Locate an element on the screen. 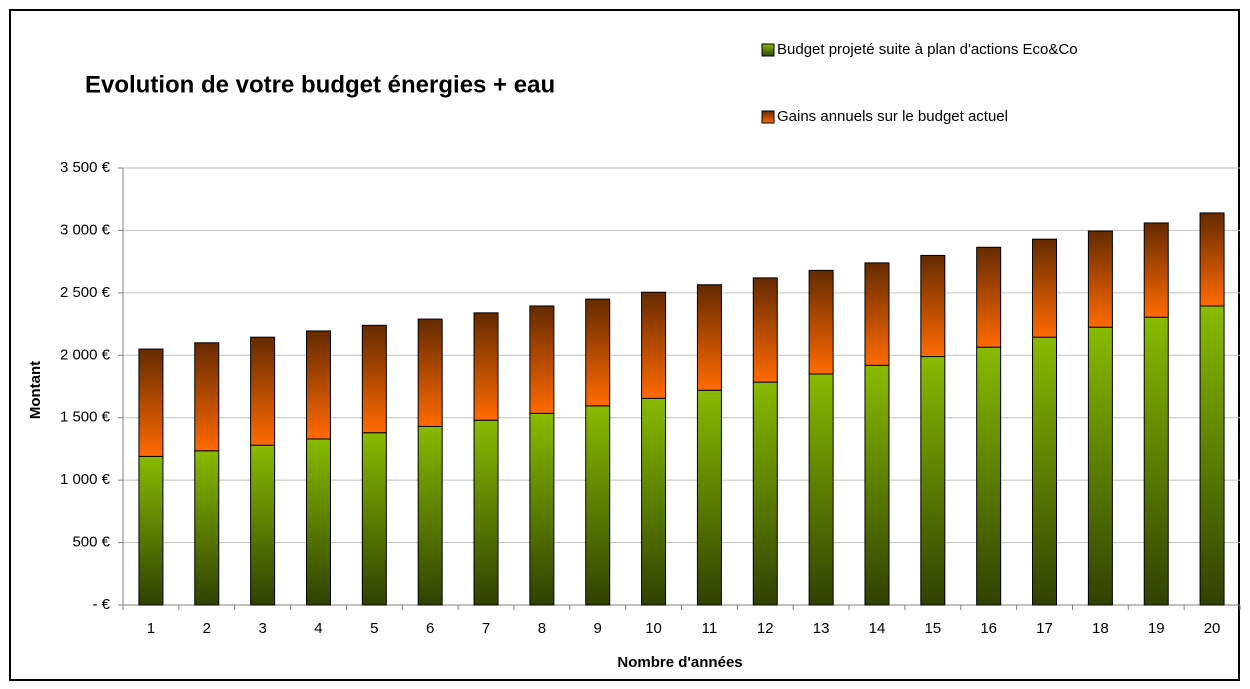  x-tick-label: 19 is located at coordinates (1156, 628).